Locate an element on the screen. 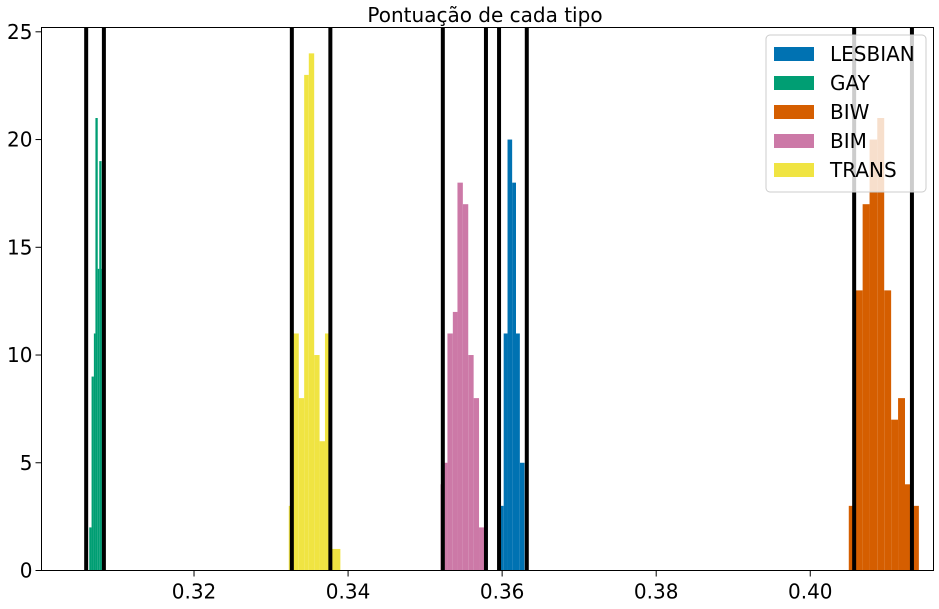  y-tick-label: 20 is located at coordinates (19, 140).